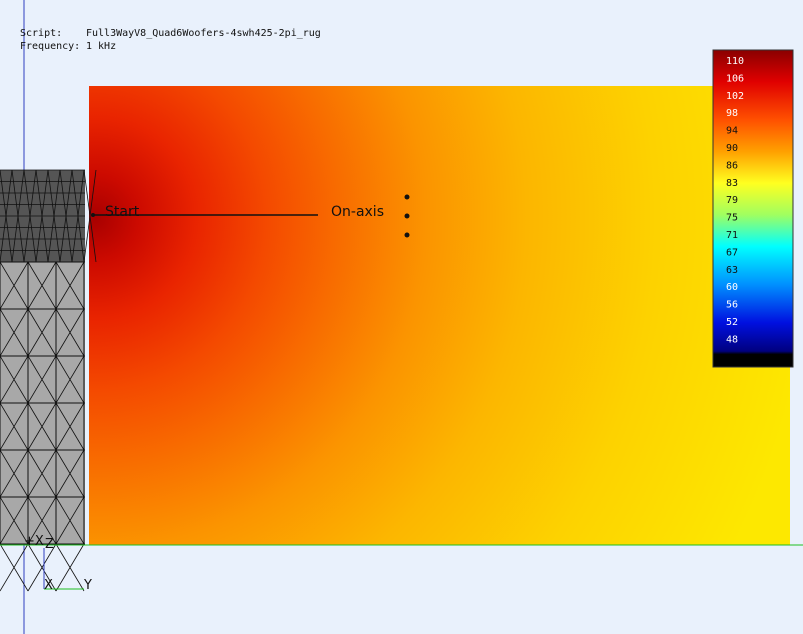 This screenshot has width=803, height=634. What do you see at coordinates (735, 96) in the screenshot?
I see `colorbar-tick-label: 102` at bounding box center [735, 96].